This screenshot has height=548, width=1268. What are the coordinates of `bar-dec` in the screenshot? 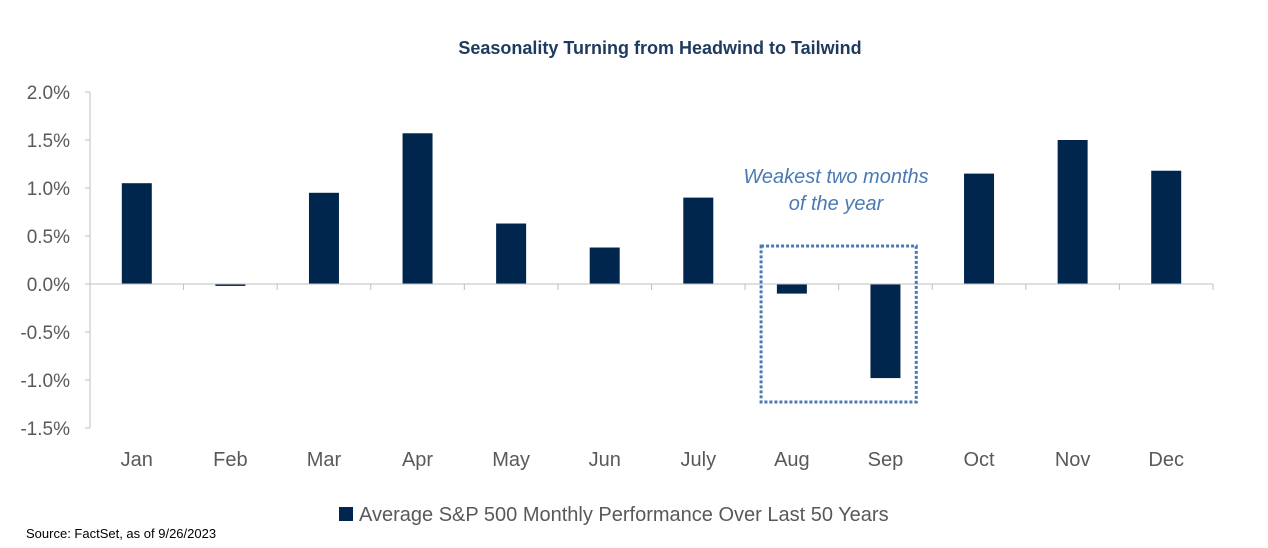 It's located at (1166, 227).